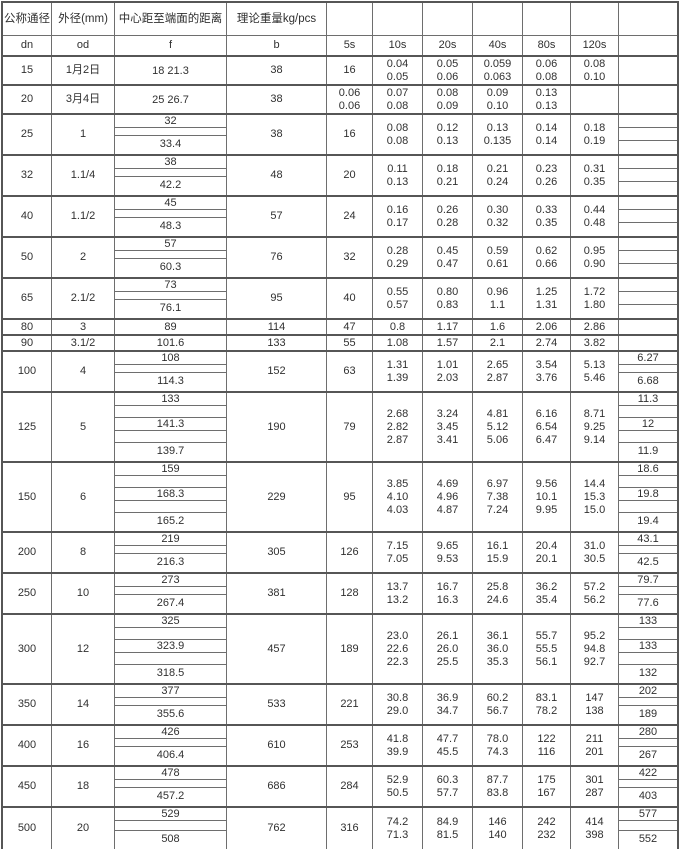  What do you see at coordinates (594, 364) in the screenshot?
I see `value-line: 5.13` at bounding box center [594, 364].